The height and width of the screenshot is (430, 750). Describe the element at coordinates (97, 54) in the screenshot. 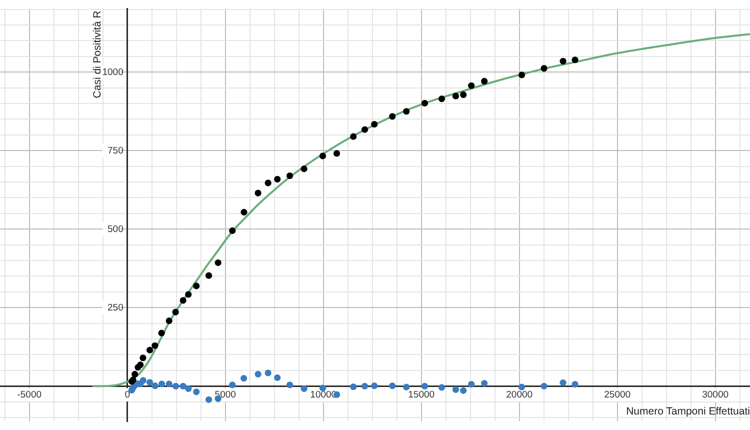

I see `y-axis-title: Casi di Positività R` at that location.